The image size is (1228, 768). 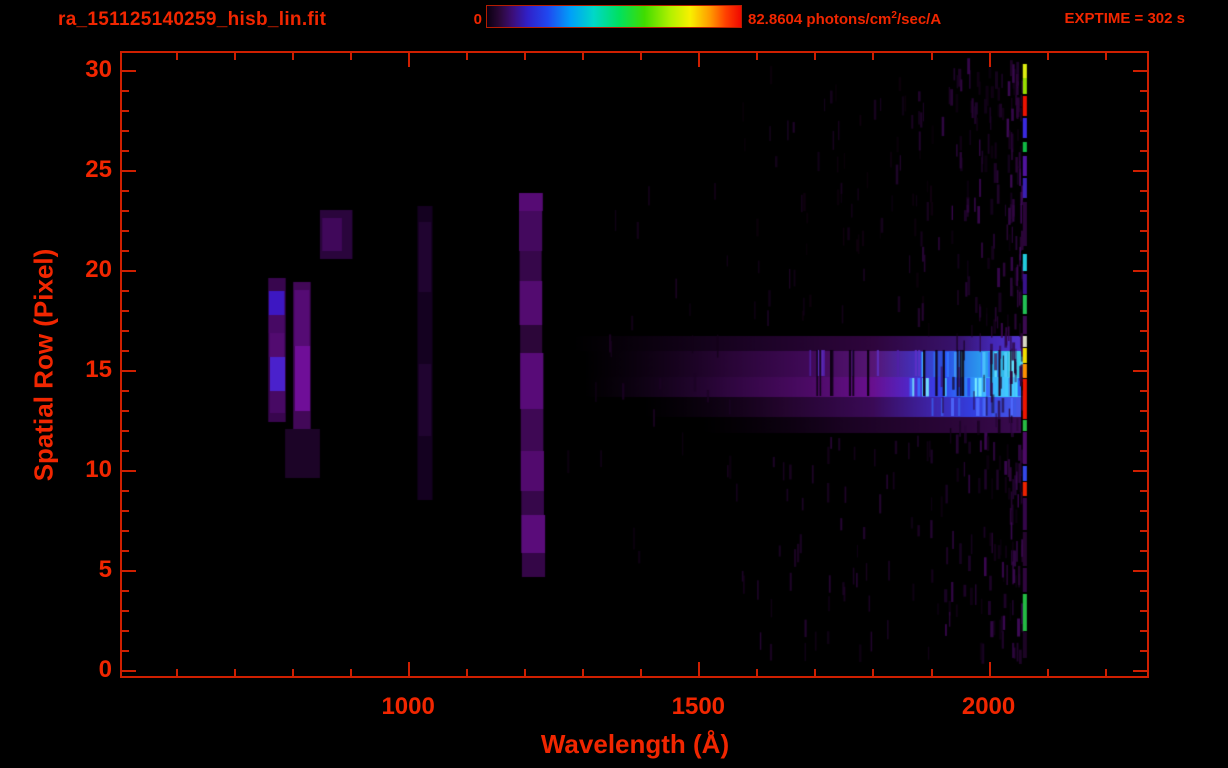 What do you see at coordinates (614, 16) in the screenshot?
I see `colorbar` at bounding box center [614, 16].